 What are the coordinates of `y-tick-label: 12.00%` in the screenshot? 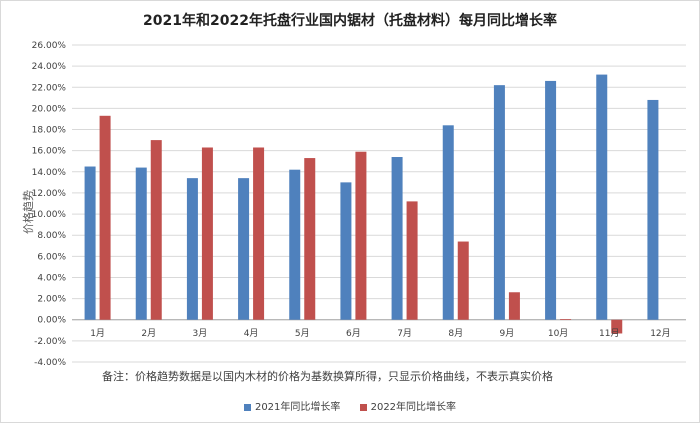 It's located at (49, 194).